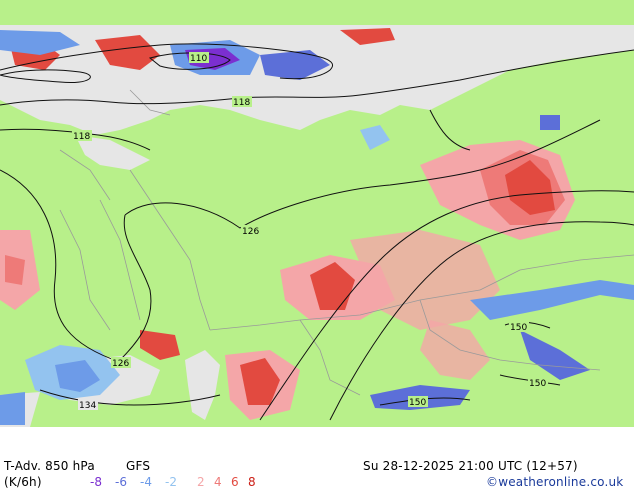 The image size is (634, 490). What do you see at coordinates (146, 482) in the screenshot?
I see `legend-value: -4` at bounding box center [146, 482].